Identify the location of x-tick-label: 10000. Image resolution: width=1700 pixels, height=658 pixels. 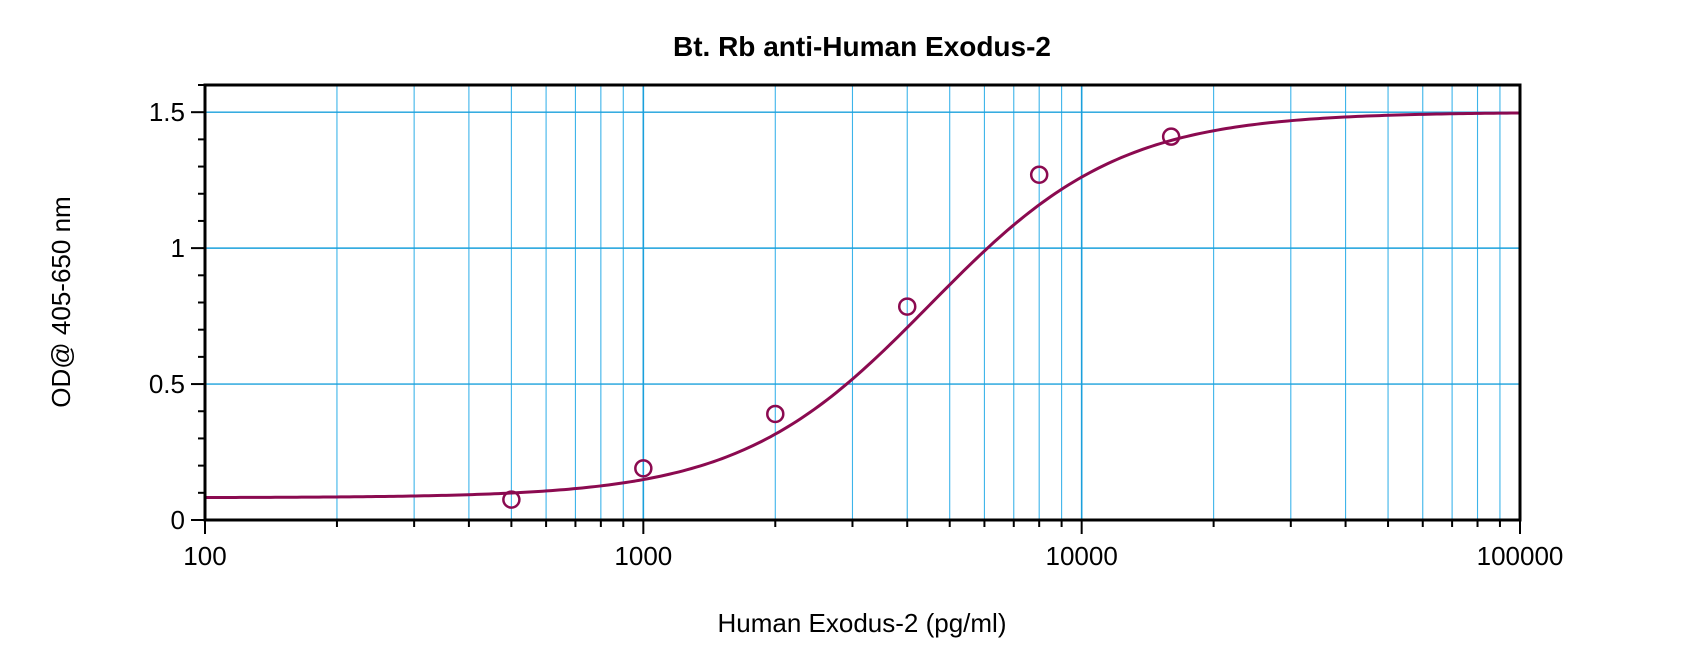
(1082, 556).